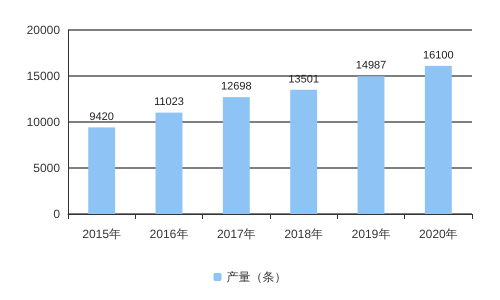 The image size is (500, 300). I want to click on data-label: 12698, so click(236, 86).